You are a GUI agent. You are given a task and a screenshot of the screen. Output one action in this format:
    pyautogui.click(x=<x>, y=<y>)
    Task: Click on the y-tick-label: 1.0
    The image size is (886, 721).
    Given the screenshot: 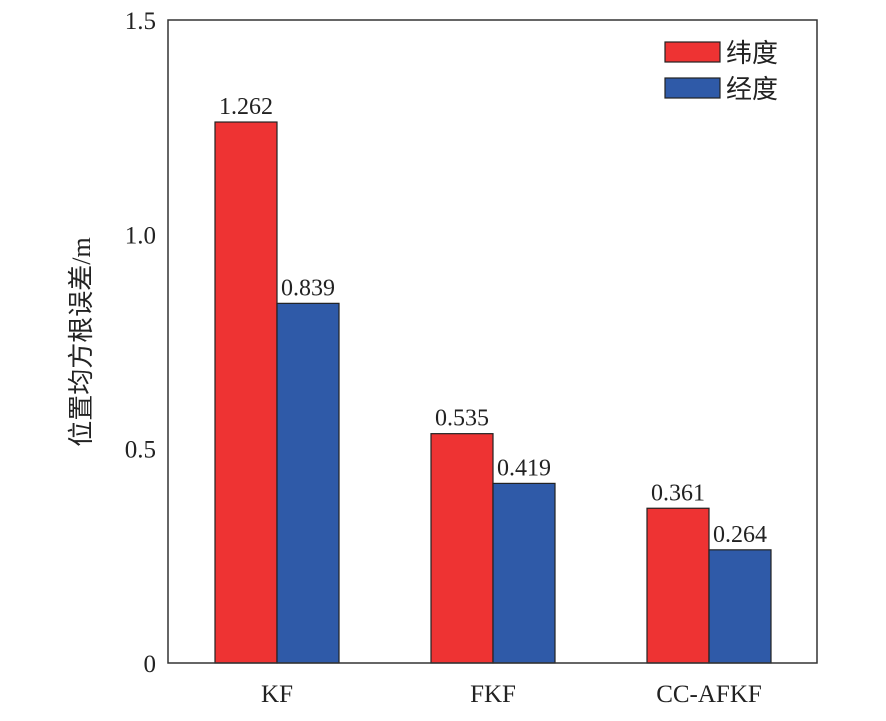 What is the action you would take?
    pyautogui.click(x=140, y=235)
    